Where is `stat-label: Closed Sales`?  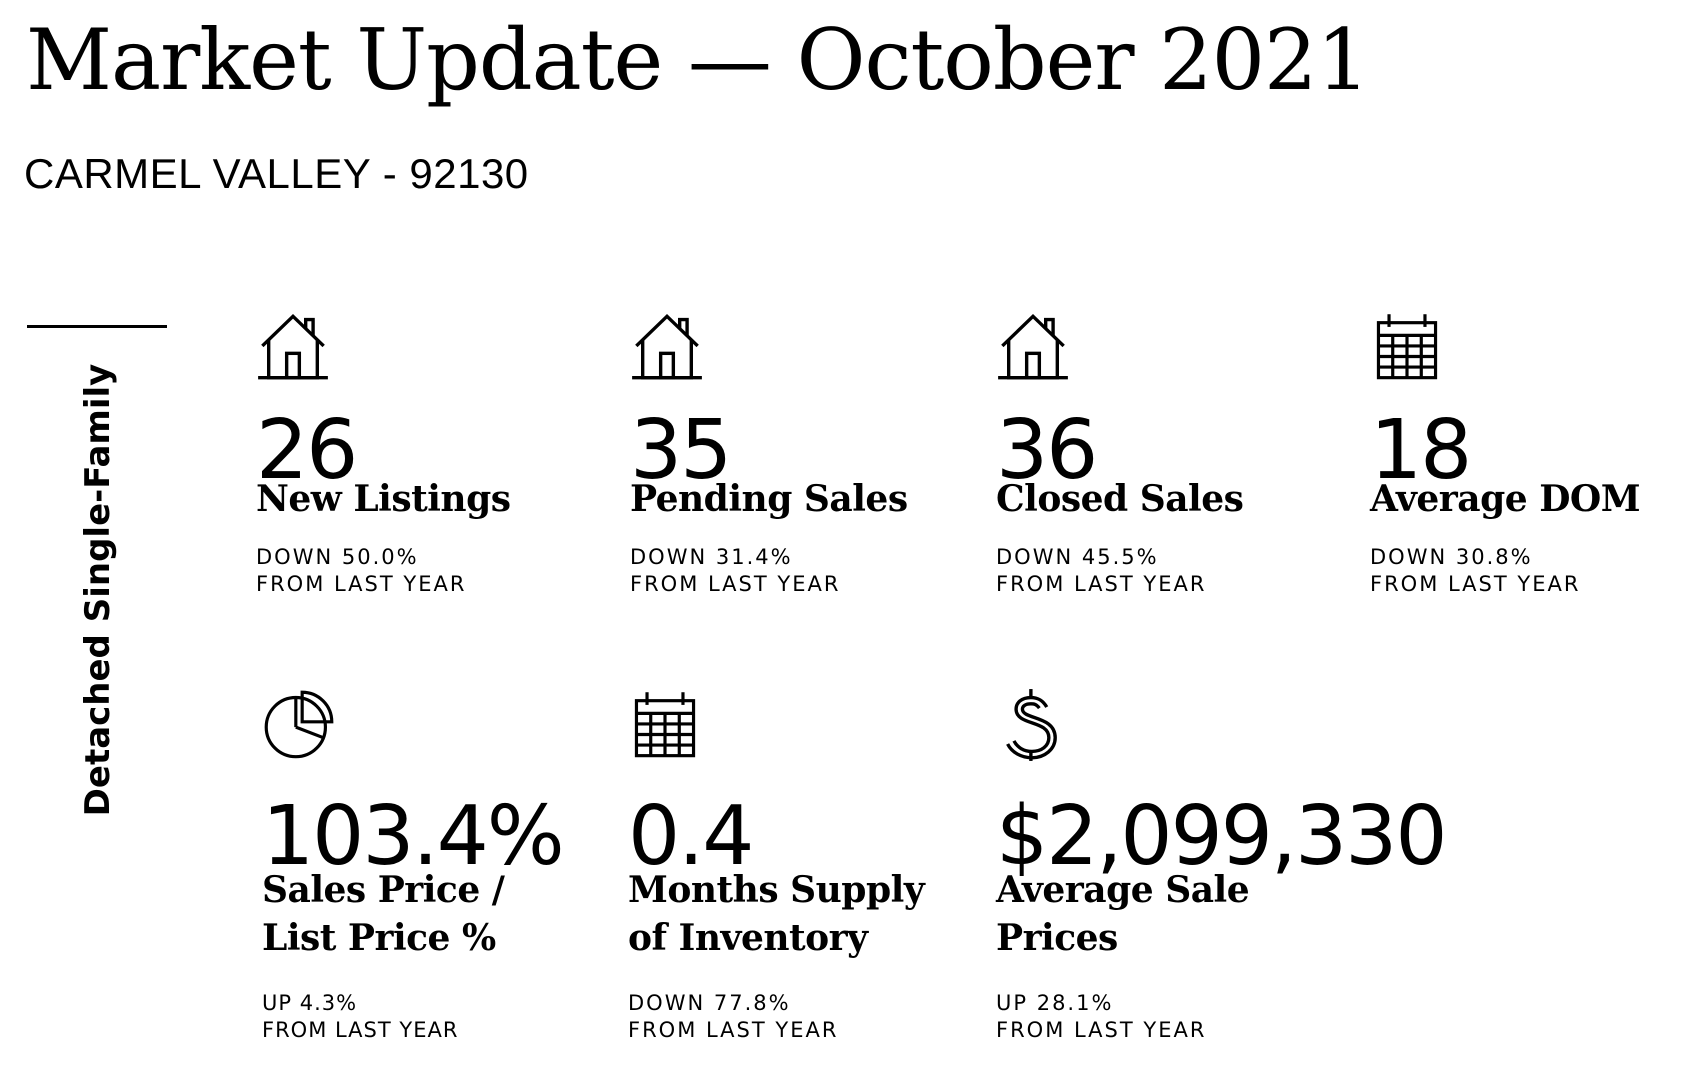 stat-label: Closed Sales is located at coordinates (1120, 499).